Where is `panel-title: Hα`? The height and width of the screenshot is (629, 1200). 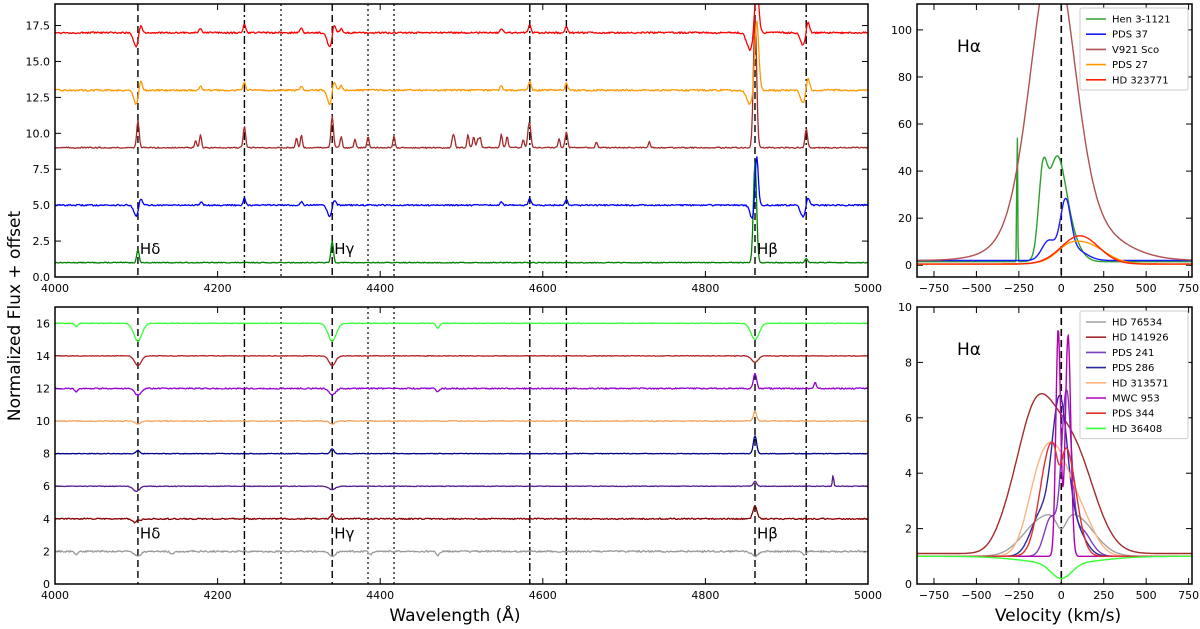
panel-title: Hα is located at coordinates (969, 47).